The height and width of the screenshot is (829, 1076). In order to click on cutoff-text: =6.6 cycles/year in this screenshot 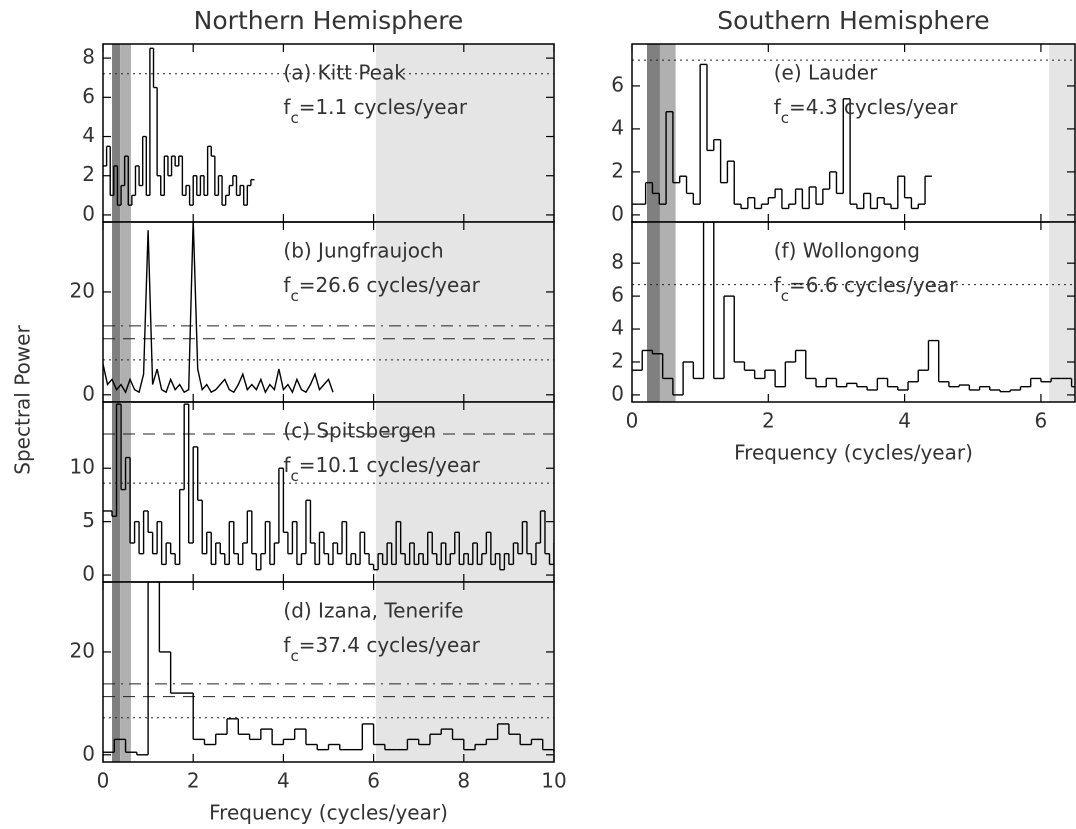, I will do `click(873, 285)`.